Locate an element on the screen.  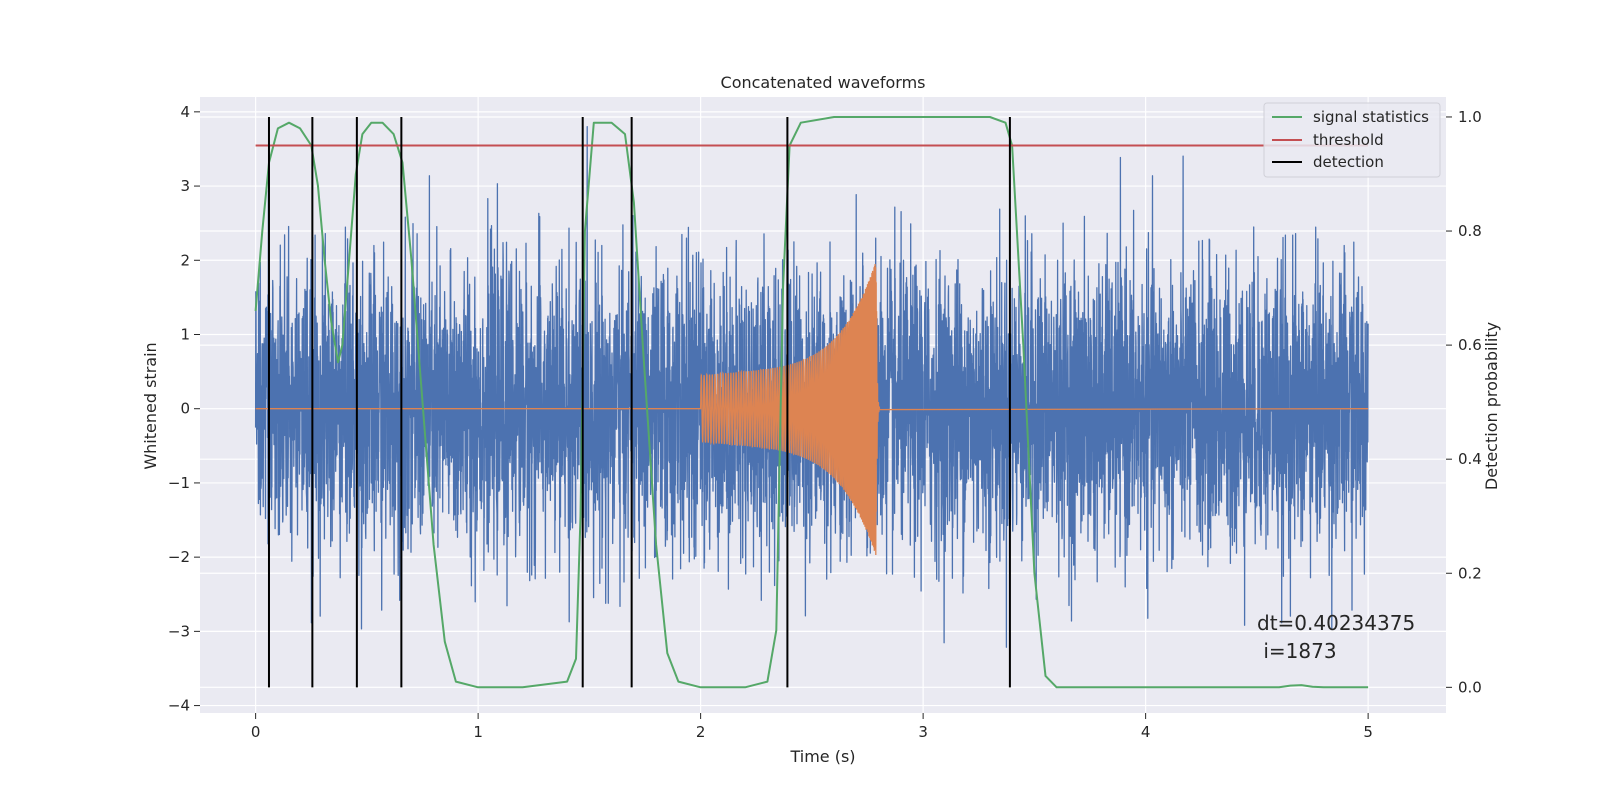
legend: signal statistics threshold detection is located at coordinates (1352, 140).